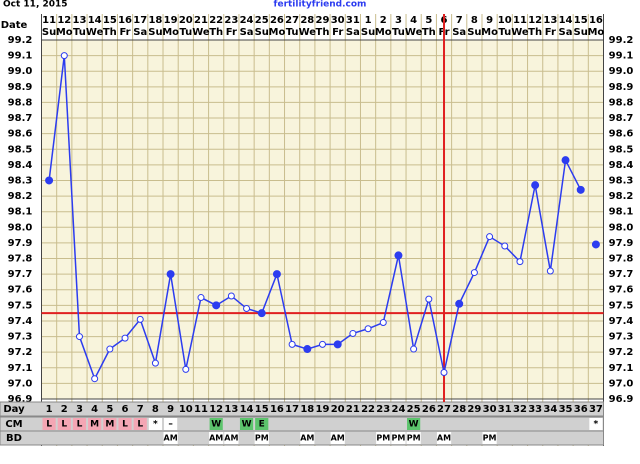 Image resolution: width=640 pixels, height=464 pixels. I want to click on day-number: 19, so click(323, 409).